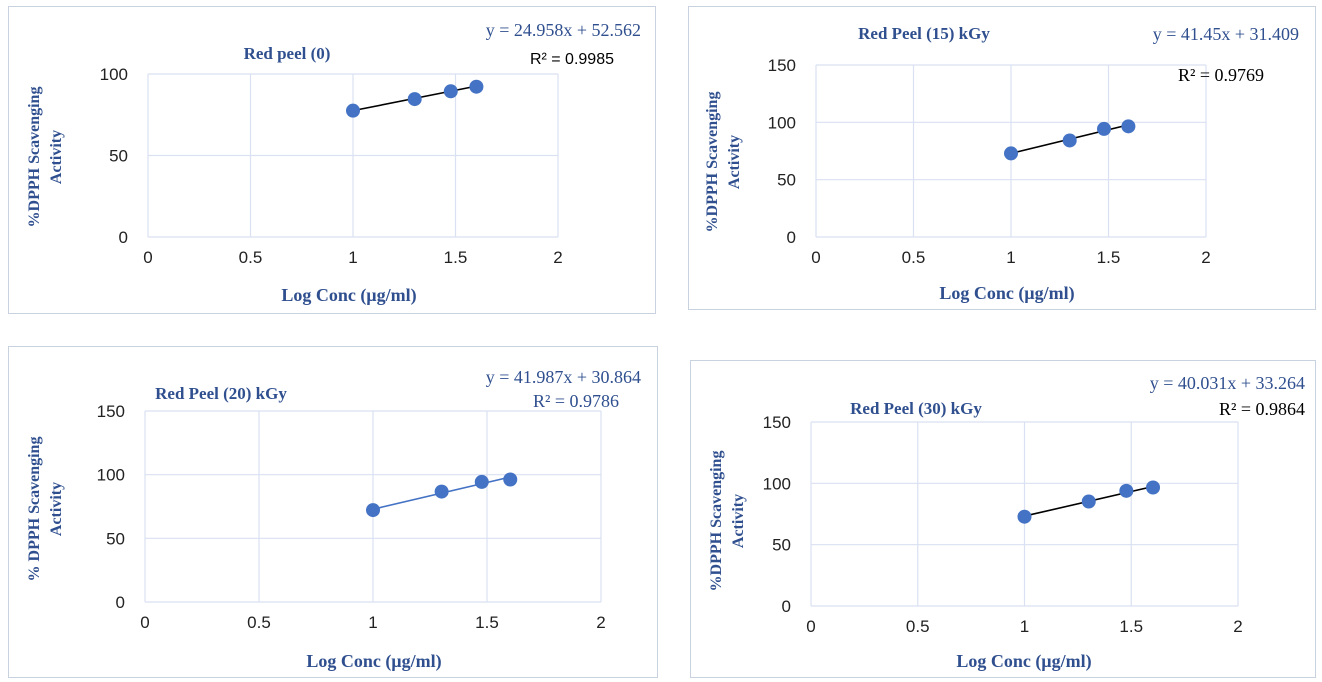 This screenshot has height=682, width=1322. What do you see at coordinates (563, 30) in the screenshot?
I see `chart0-equation: y = 24.958x + 52.562` at bounding box center [563, 30].